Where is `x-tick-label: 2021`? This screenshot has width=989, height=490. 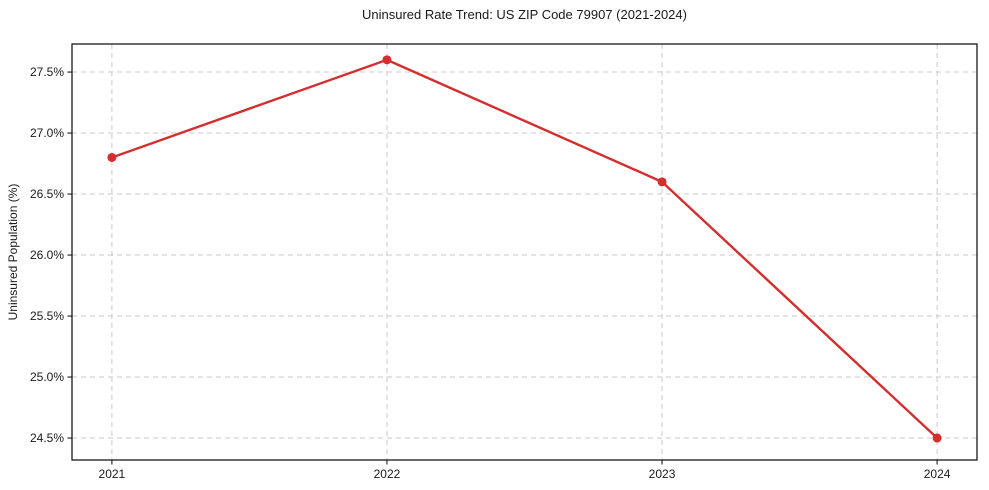 x-tick-label: 2021 is located at coordinates (112, 474).